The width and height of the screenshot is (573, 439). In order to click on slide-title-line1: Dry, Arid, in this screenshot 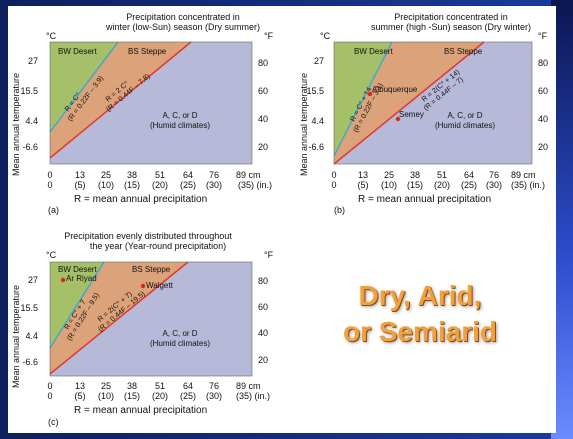, I will do `click(420, 295)`.